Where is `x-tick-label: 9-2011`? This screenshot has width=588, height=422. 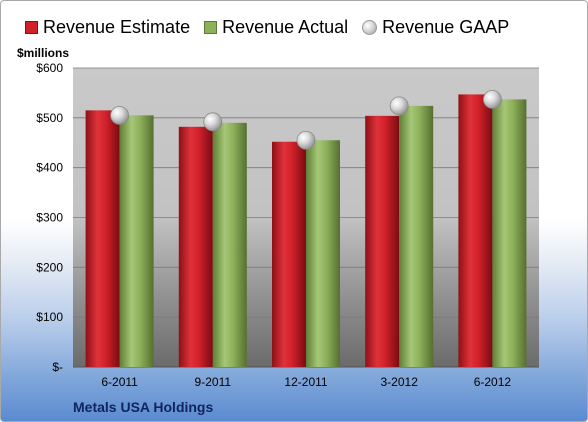 x-tick-label: 9-2011 is located at coordinates (213, 382).